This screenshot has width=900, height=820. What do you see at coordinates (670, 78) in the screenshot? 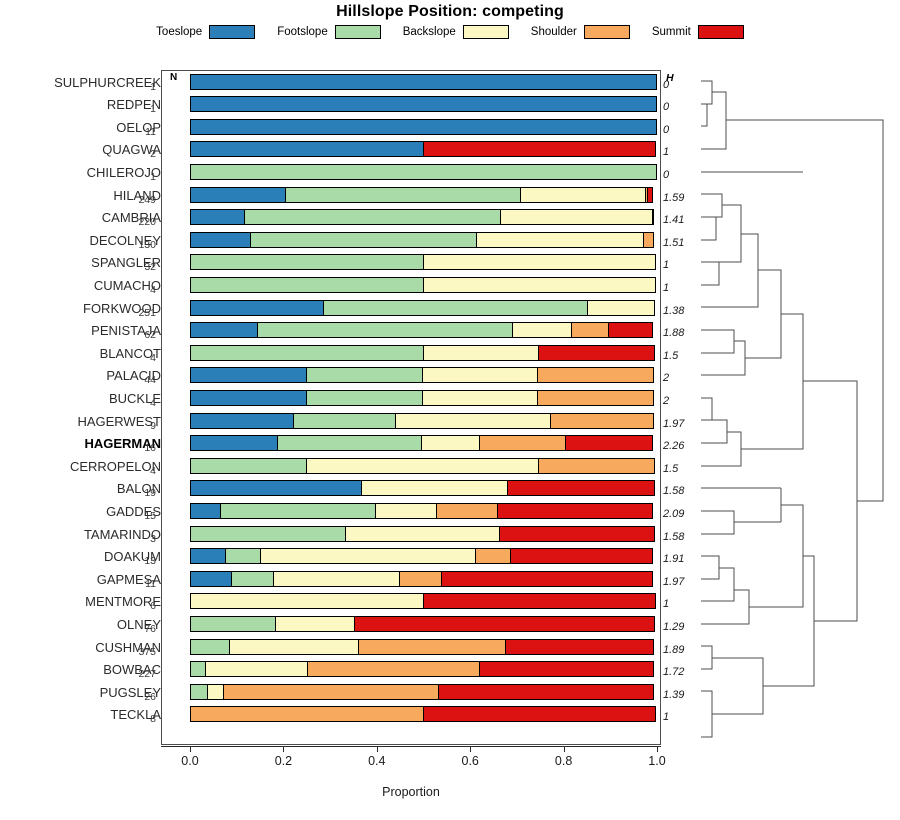
I see `h-column-header: H` at bounding box center [670, 78].